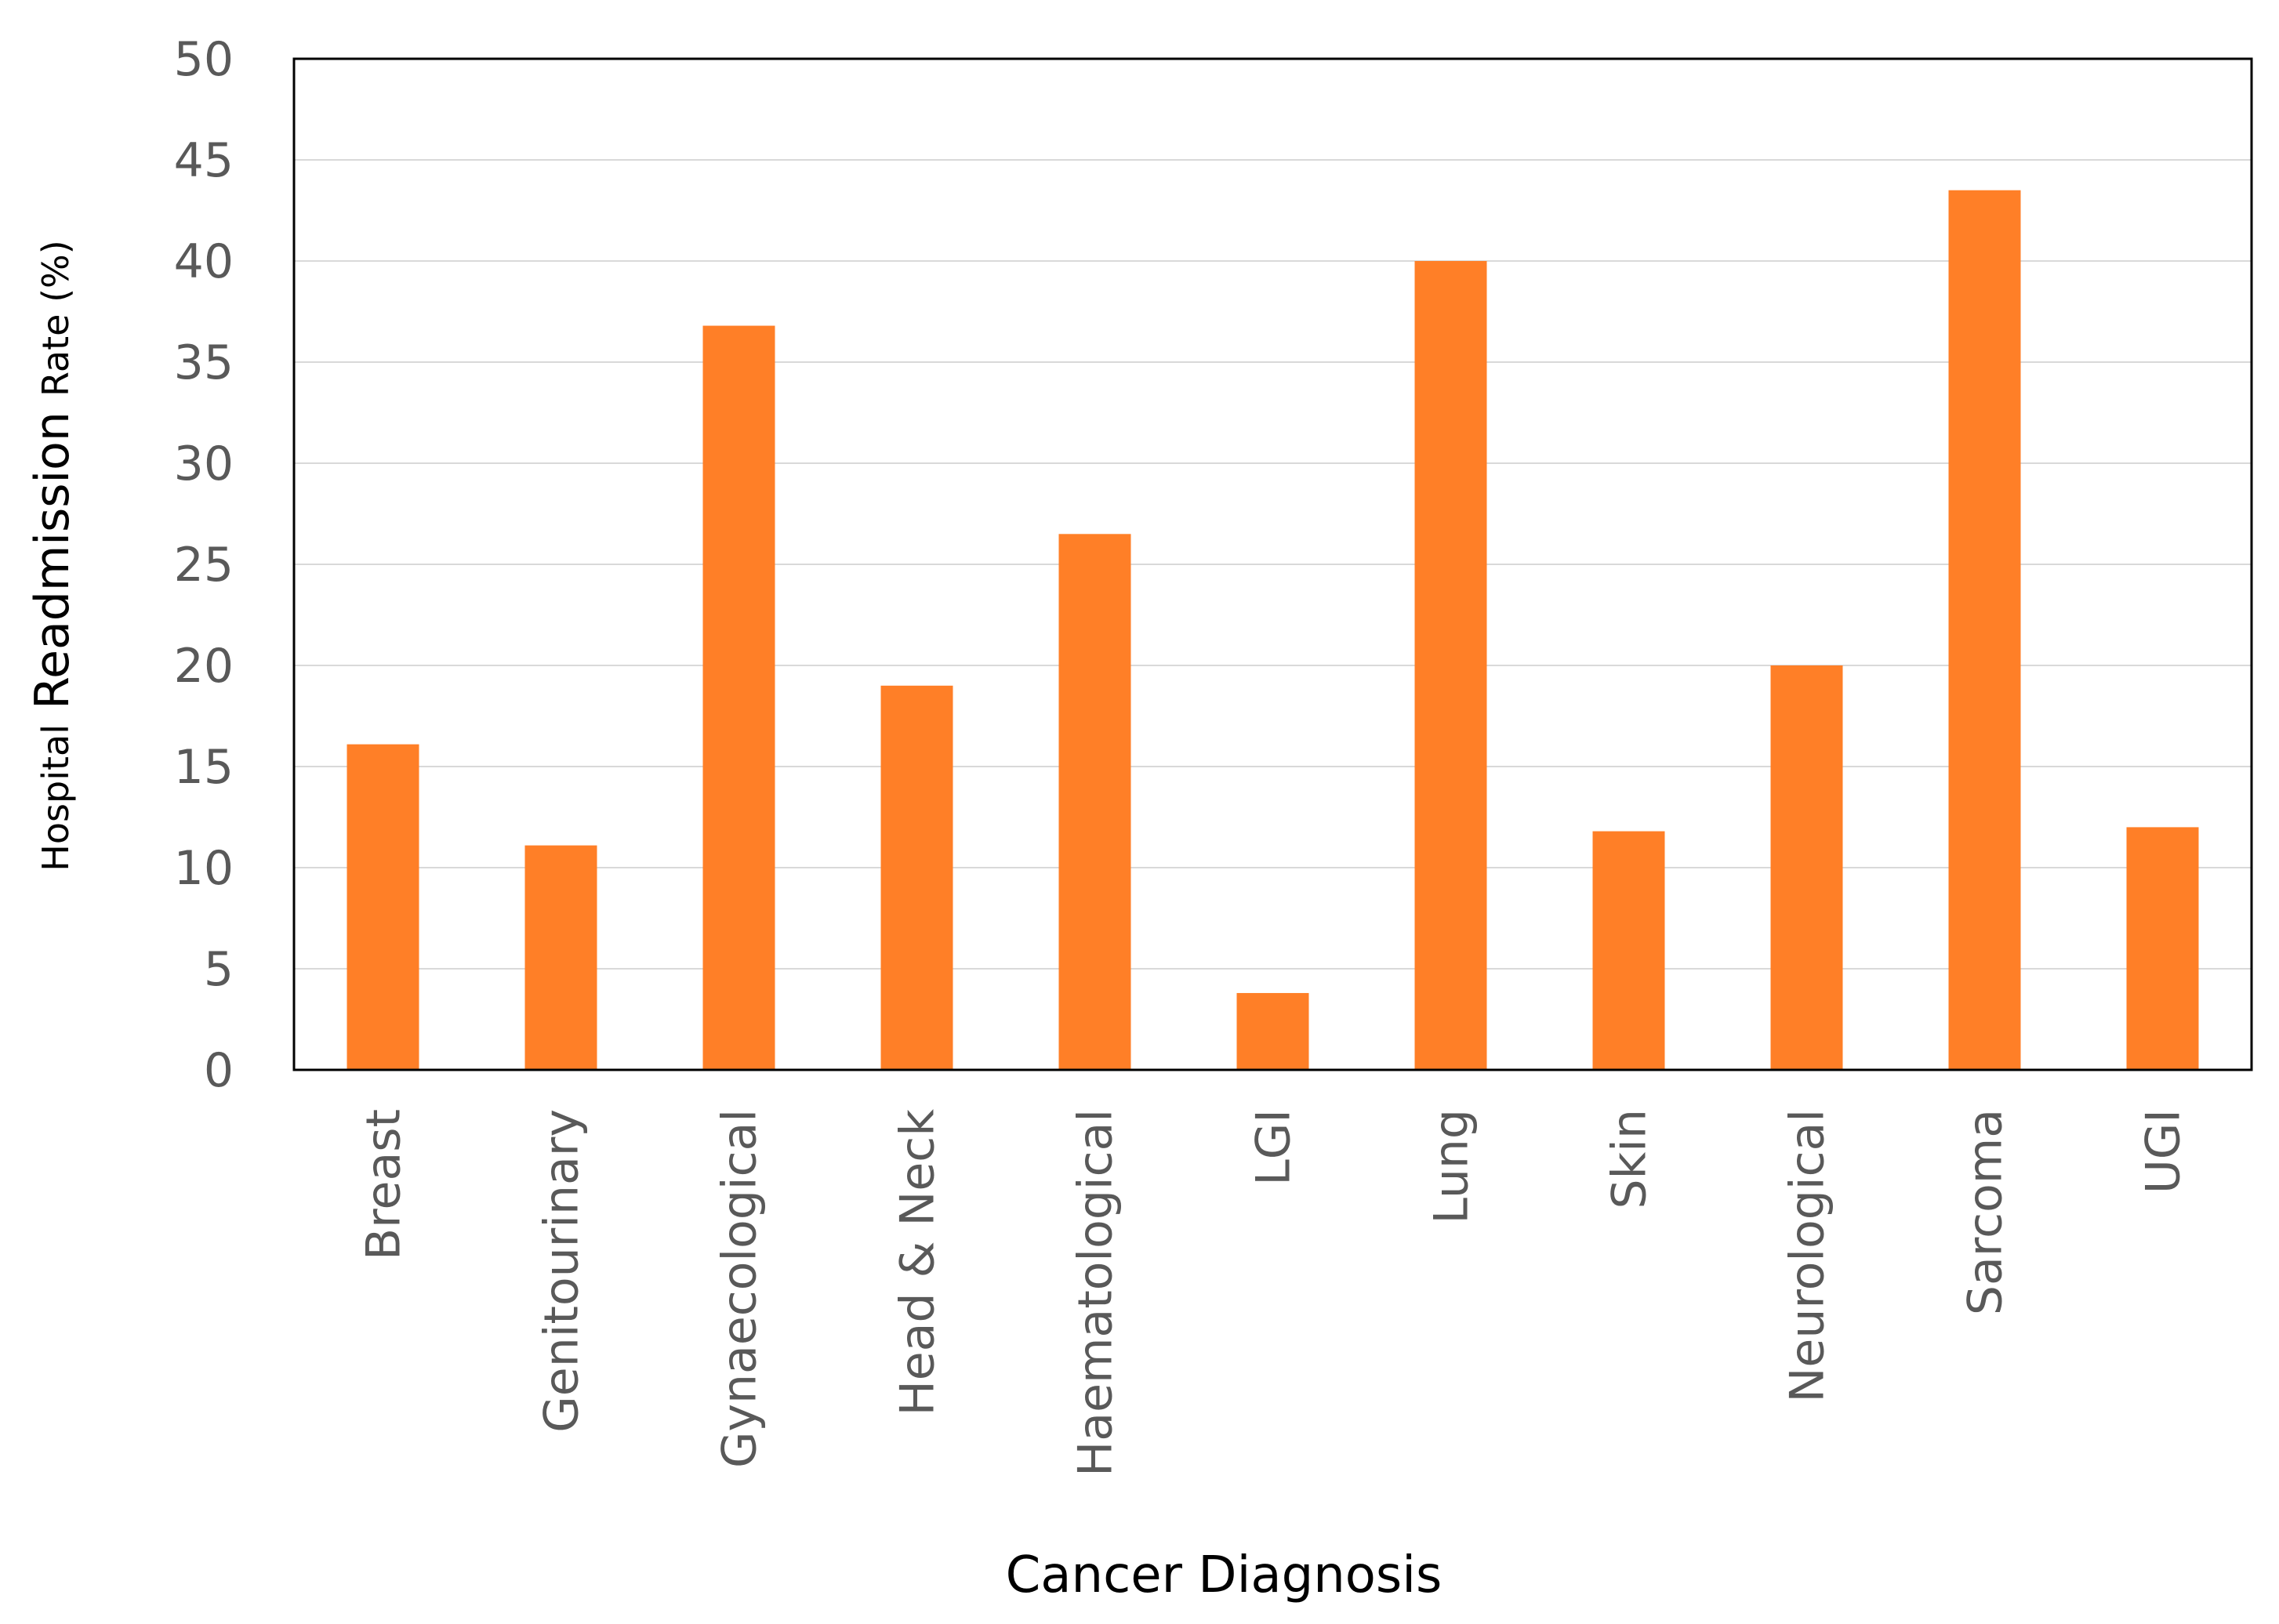  What do you see at coordinates (384, 1185) in the screenshot?
I see `x-tick-label: Breast` at bounding box center [384, 1185].